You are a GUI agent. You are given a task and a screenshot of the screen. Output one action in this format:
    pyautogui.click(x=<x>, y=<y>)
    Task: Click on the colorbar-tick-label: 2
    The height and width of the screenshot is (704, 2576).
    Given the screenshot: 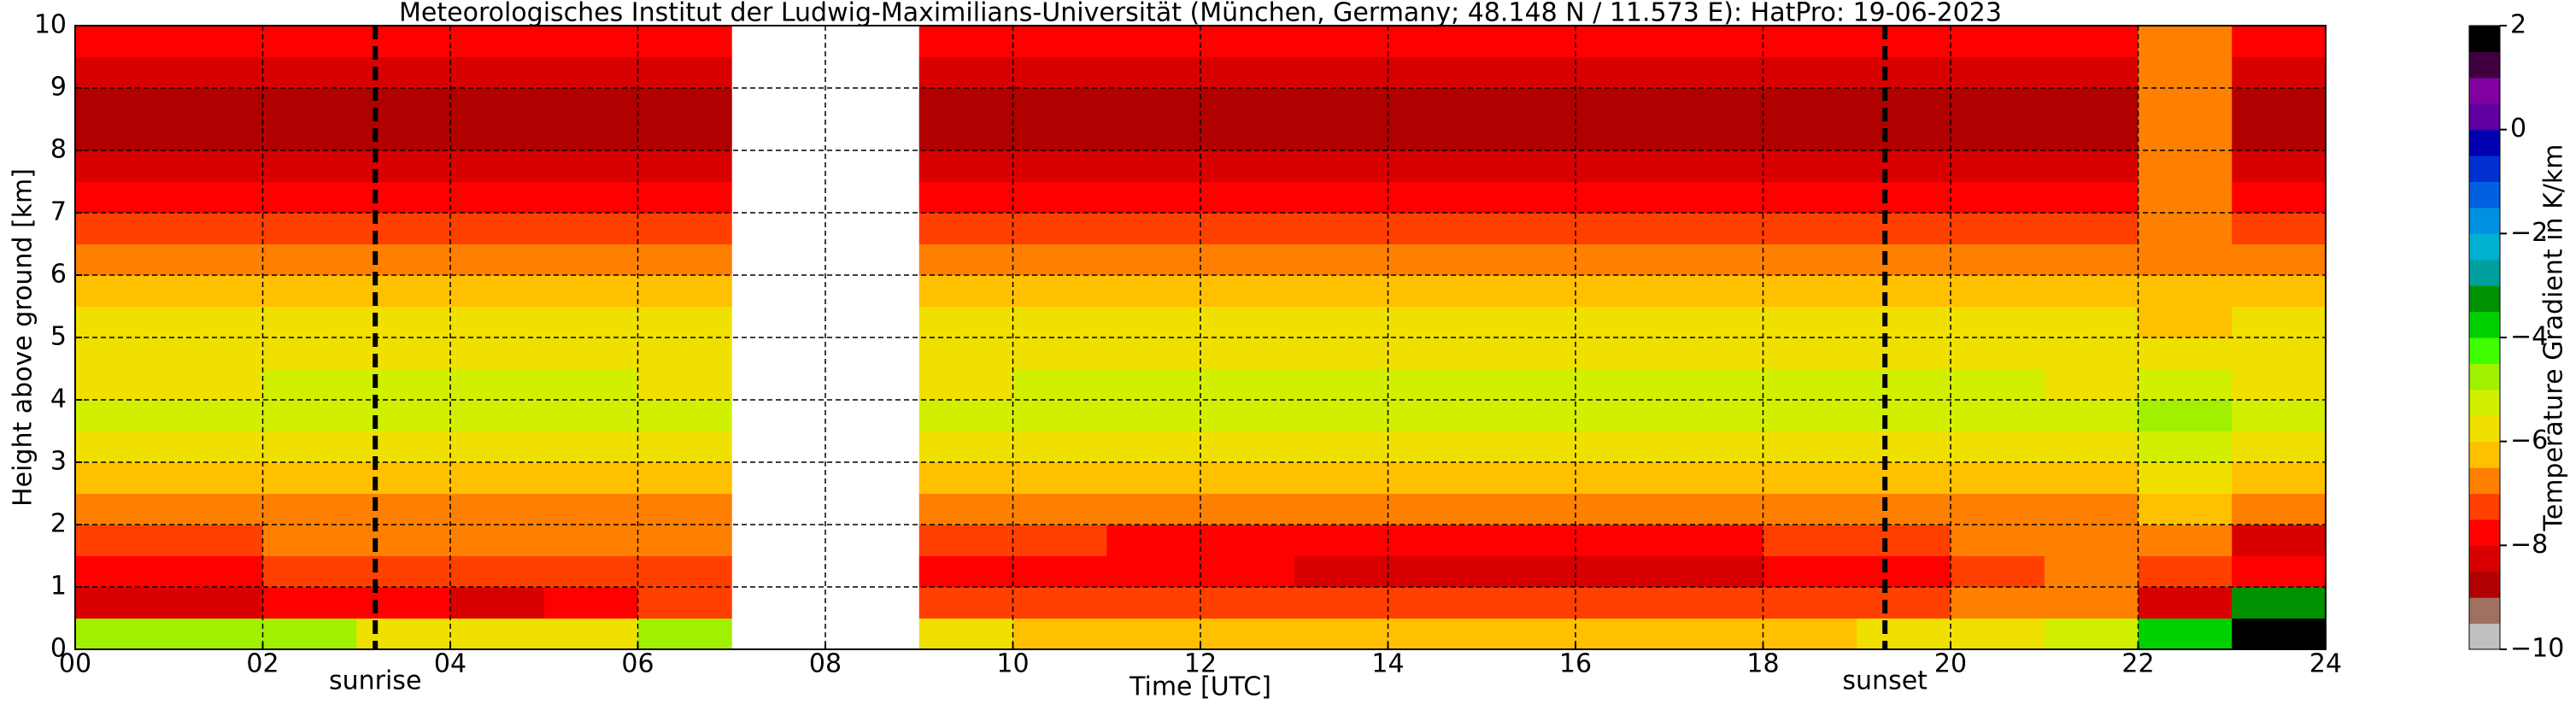 What is the action you would take?
    pyautogui.click(x=2518, y=25)
    